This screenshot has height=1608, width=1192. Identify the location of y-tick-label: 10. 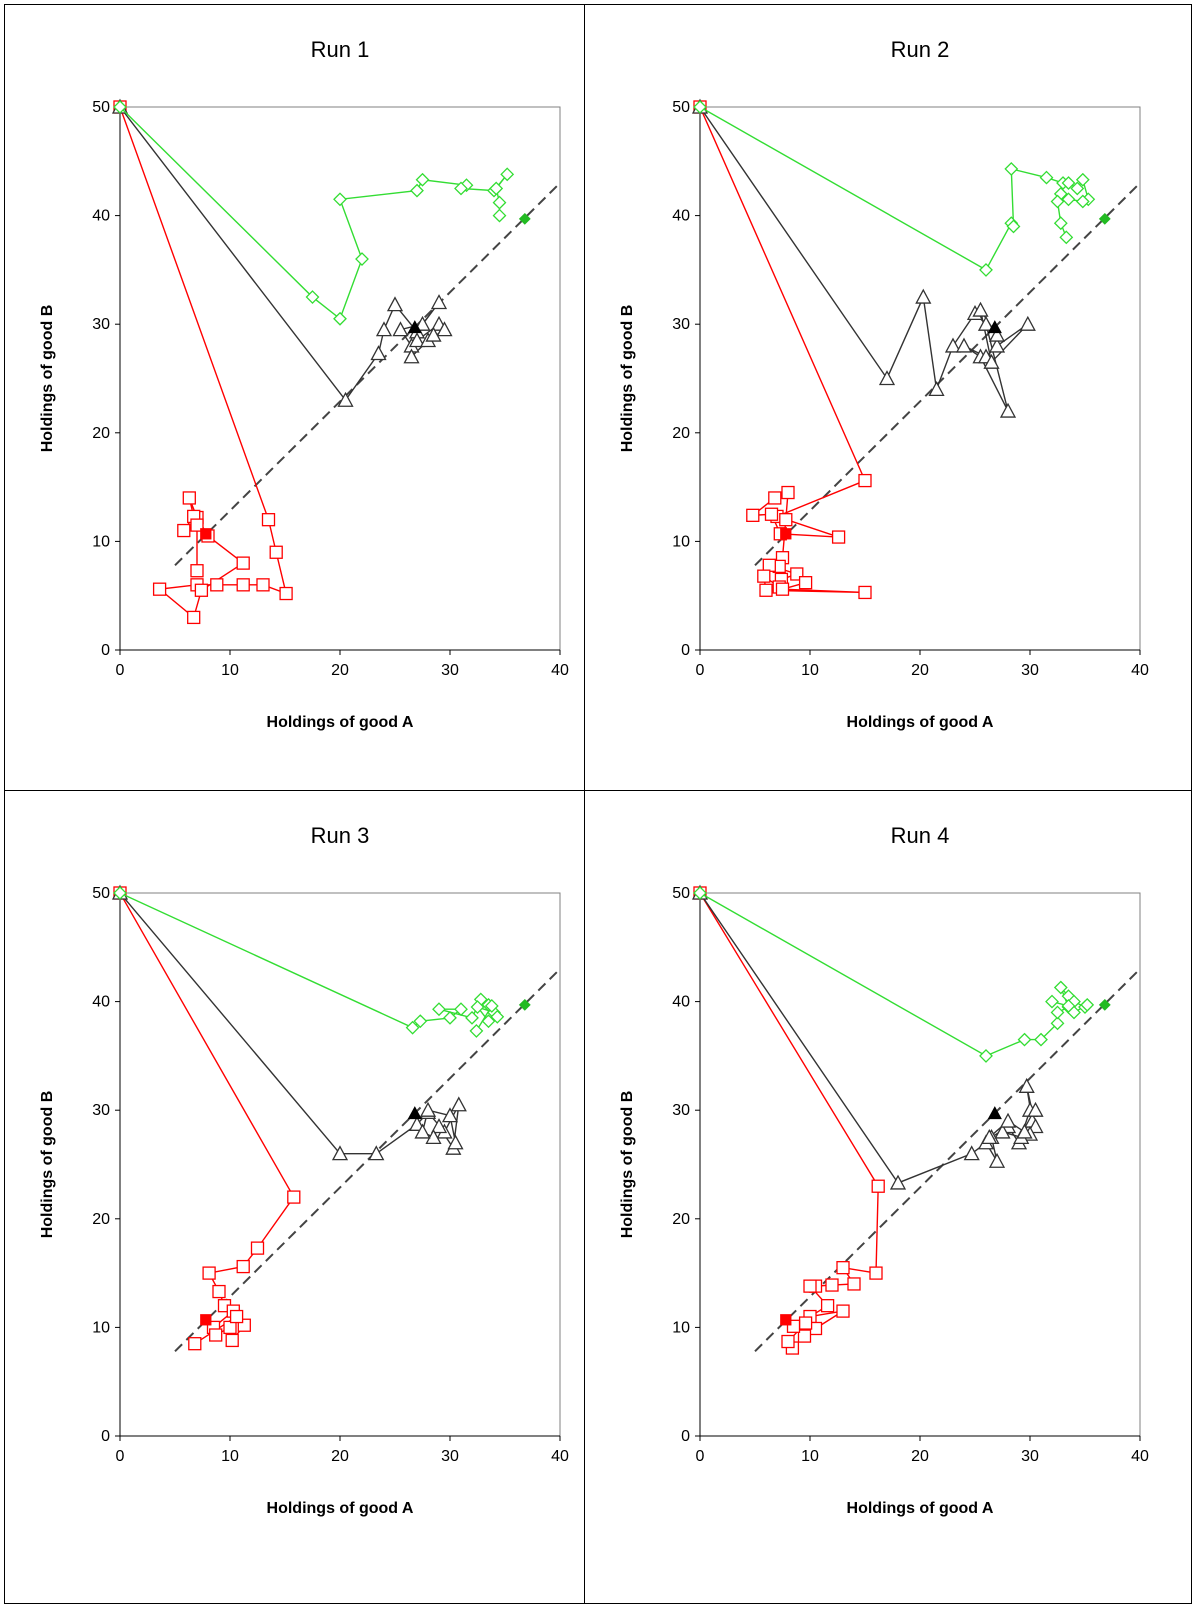
(101, 541).